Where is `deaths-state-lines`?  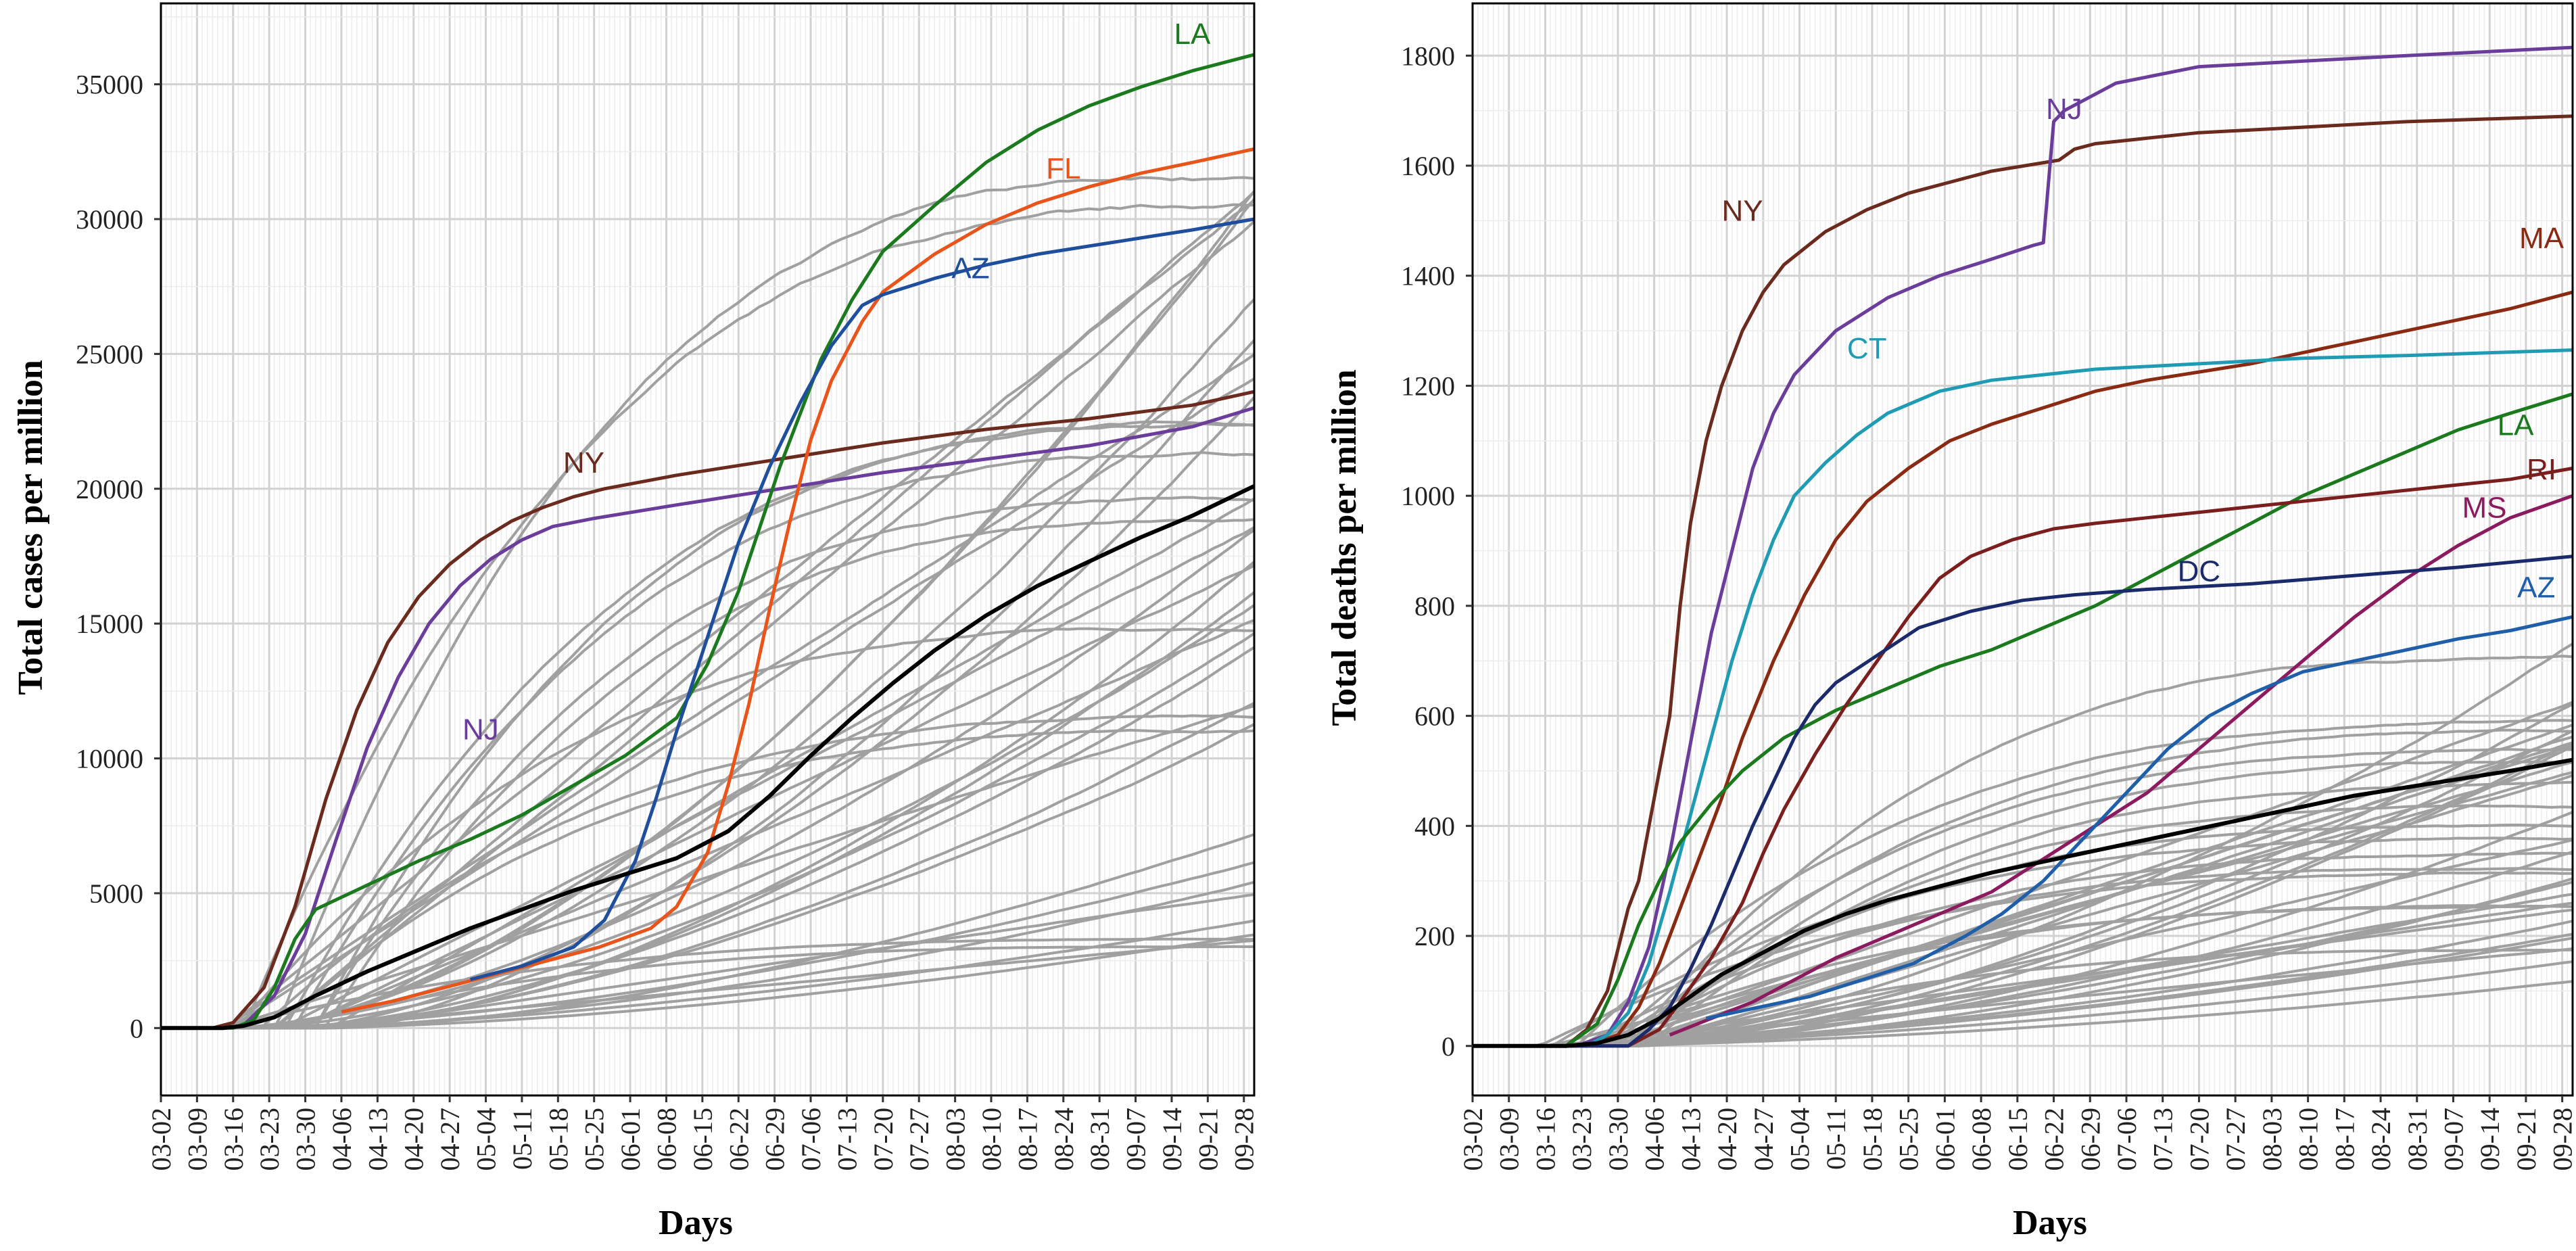 deaths-state-lines is located at coordinates (2023, 844).